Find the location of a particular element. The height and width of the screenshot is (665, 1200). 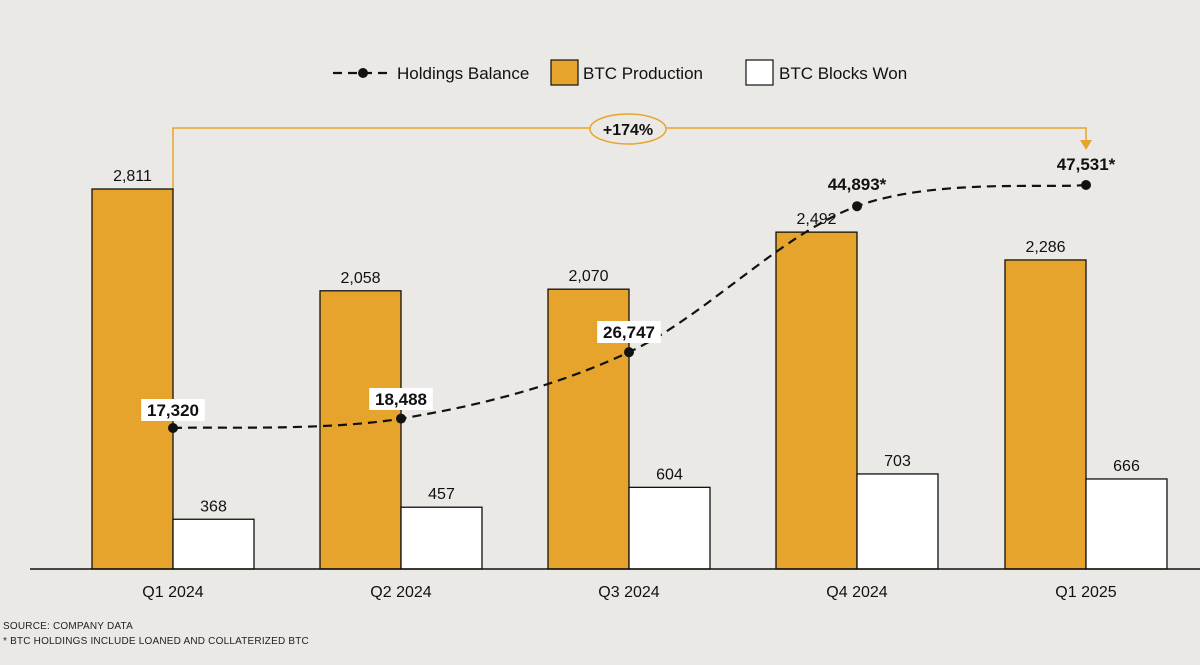

growth-percentage: +174% is located at coordinates (628, 130).